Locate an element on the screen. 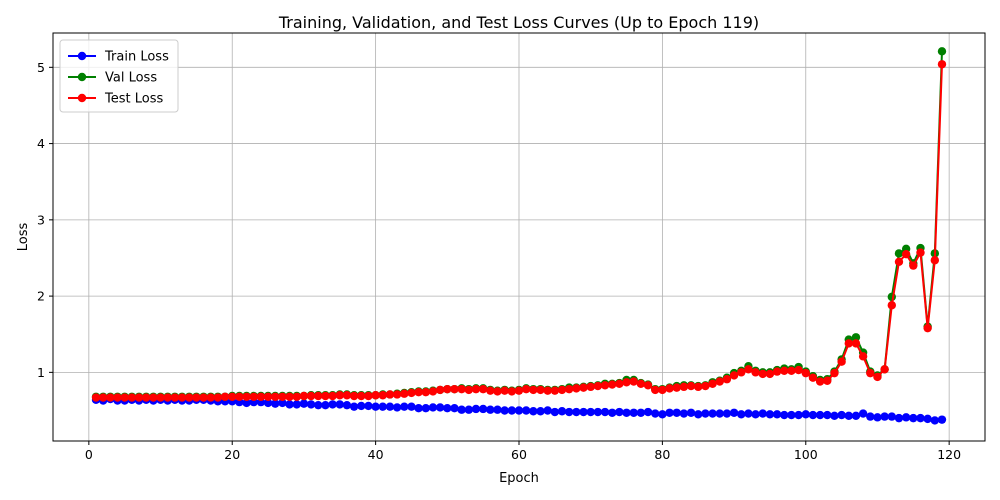 The image size is (1000, 500). legend-label: Val Loss is located at coordinates (131, 78).